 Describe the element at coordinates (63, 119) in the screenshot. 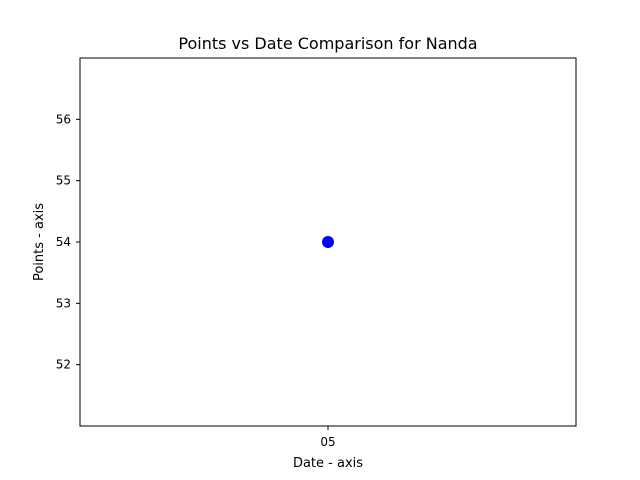

I see `y-tick-label: 56` at that location.